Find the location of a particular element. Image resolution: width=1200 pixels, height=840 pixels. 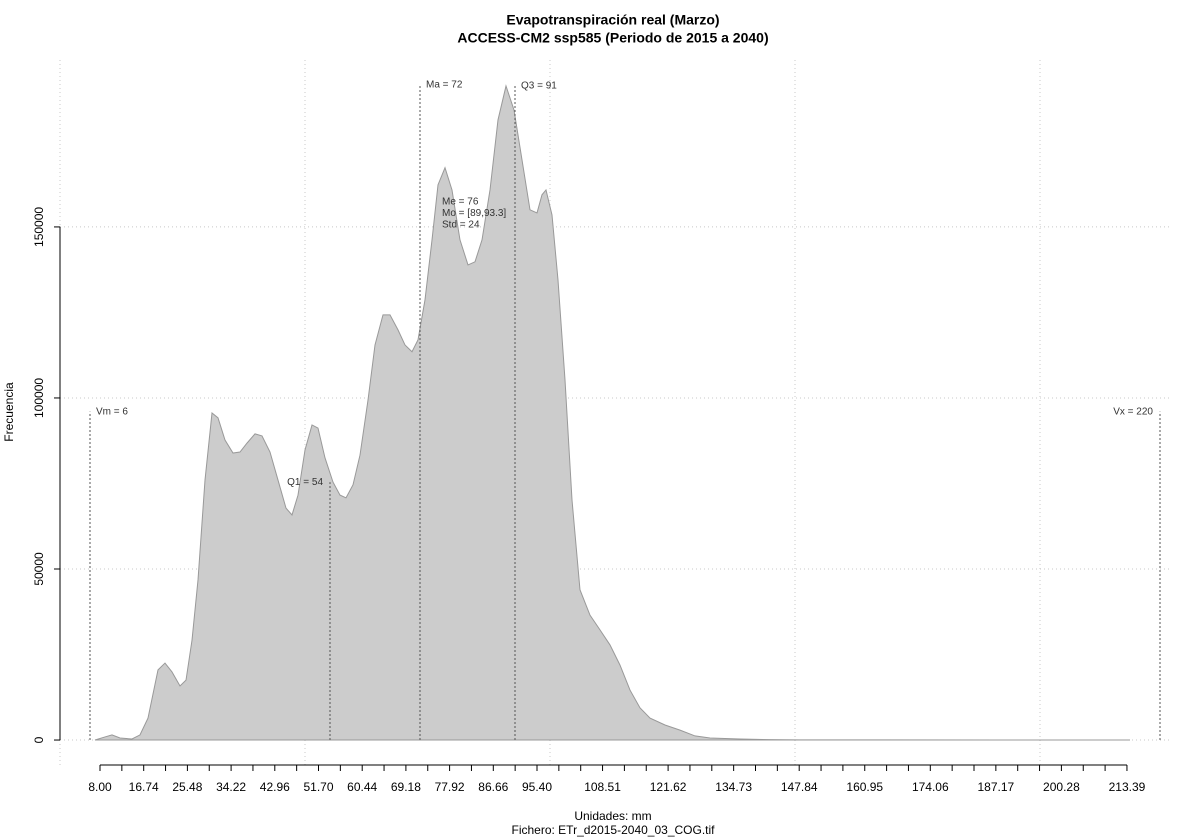

x-tick-label: 121.62 is located at coordinates (668, 787).